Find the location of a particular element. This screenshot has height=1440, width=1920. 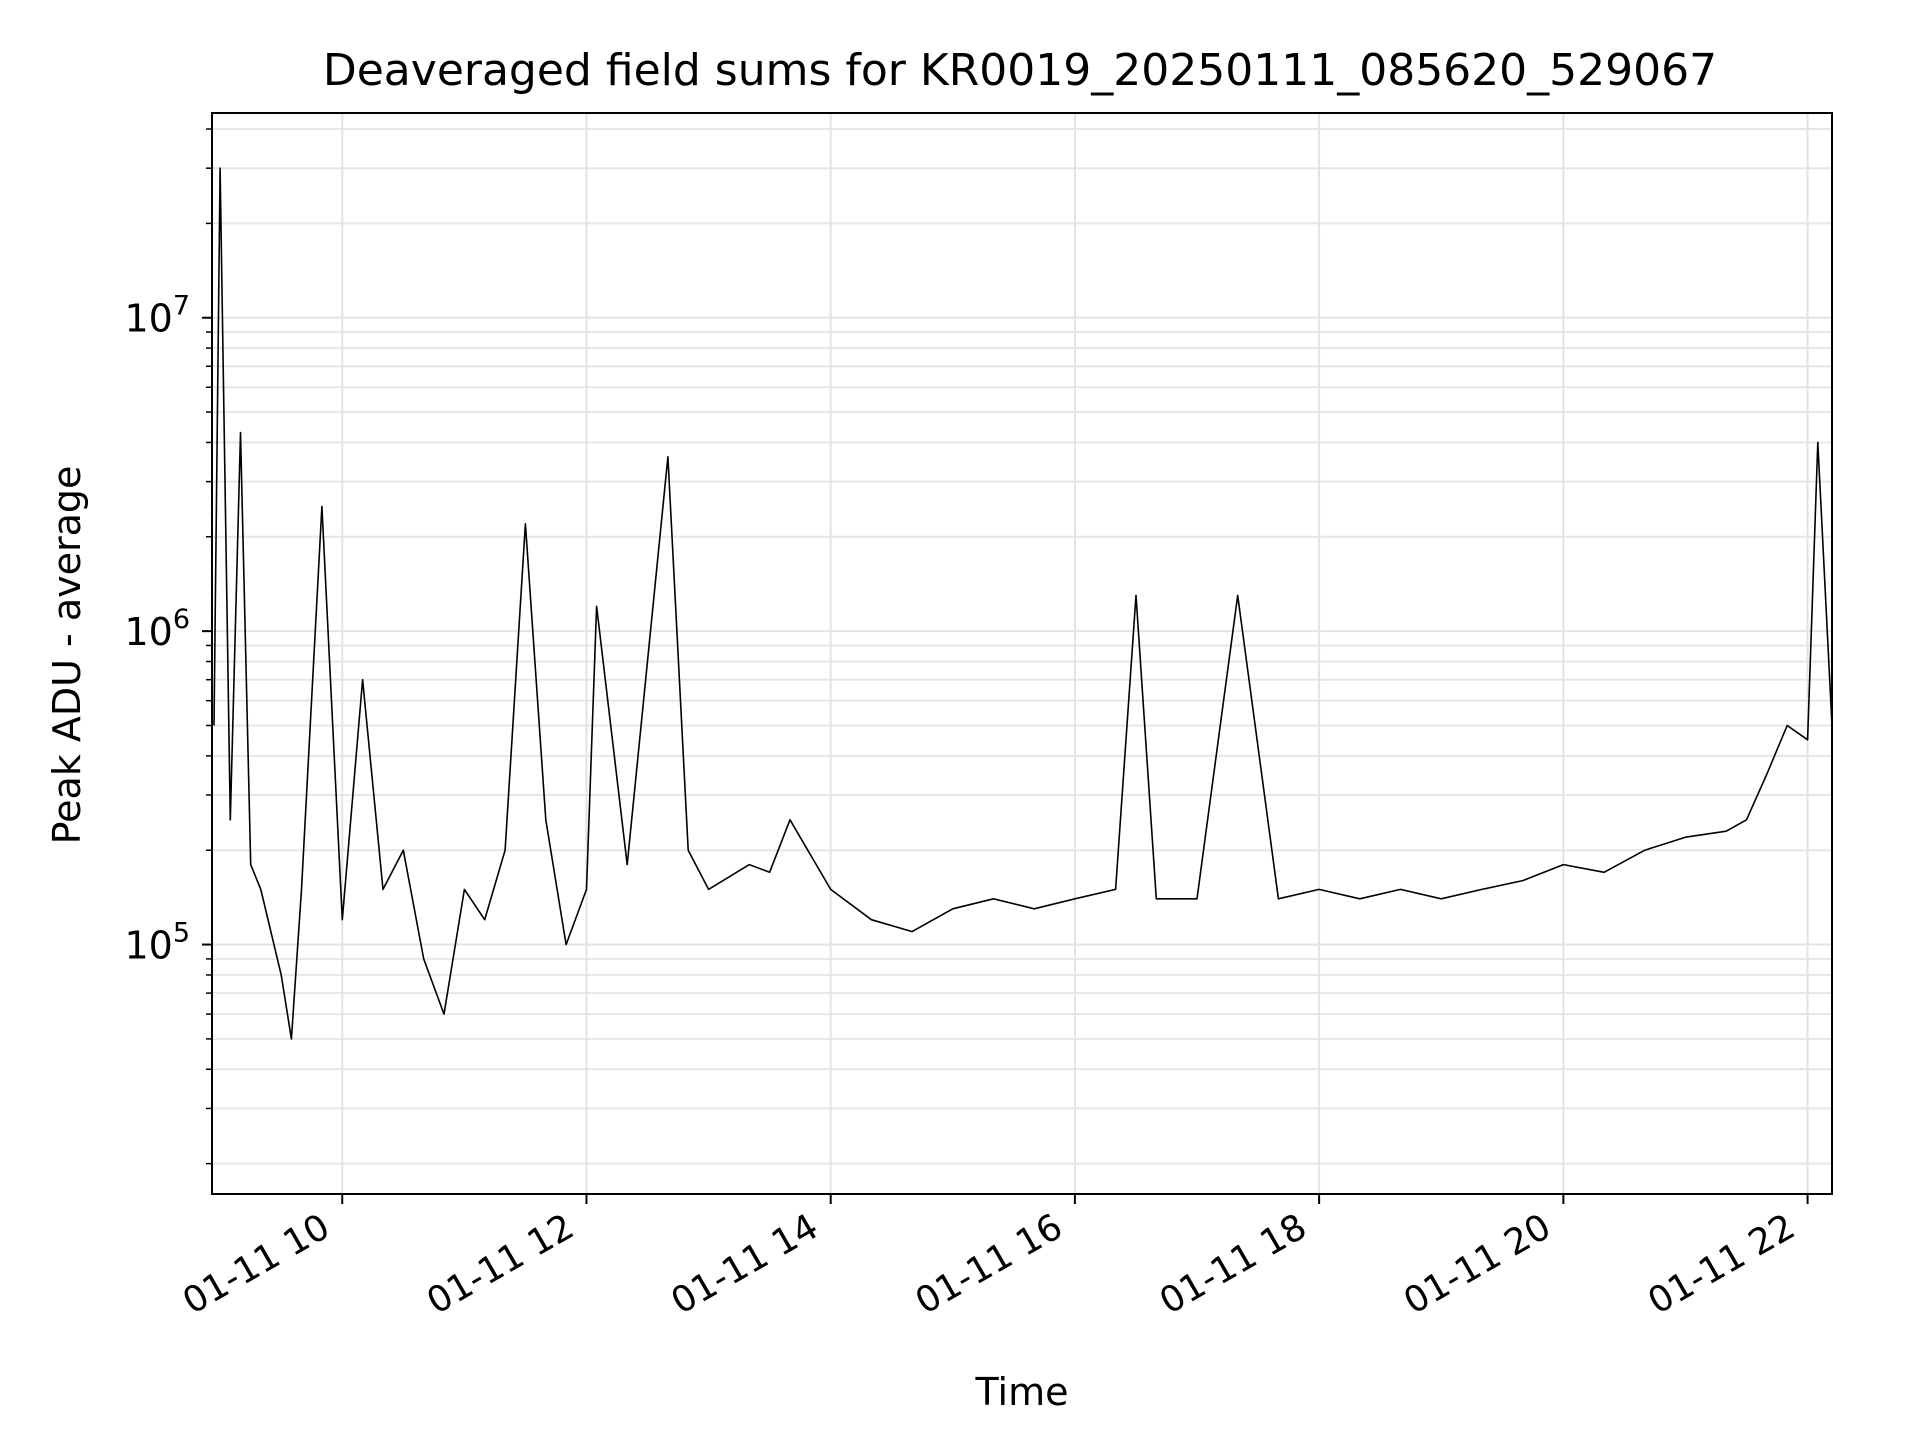

y-axis-label: Peak ADU - average is located at coordinates (67, 655).